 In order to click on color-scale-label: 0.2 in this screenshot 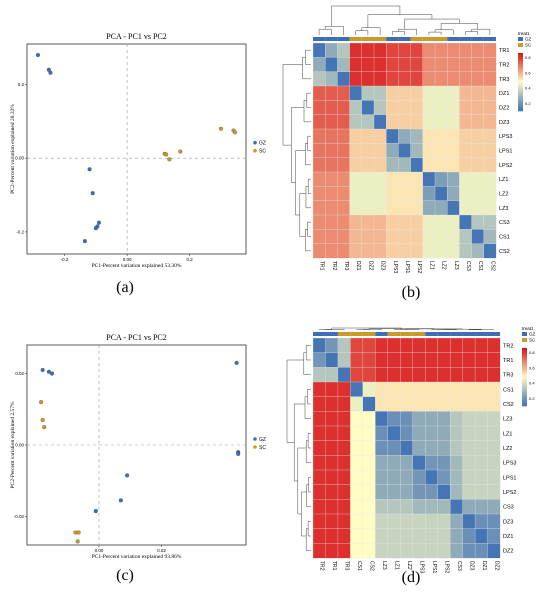, I will do `click(528, 103)`.